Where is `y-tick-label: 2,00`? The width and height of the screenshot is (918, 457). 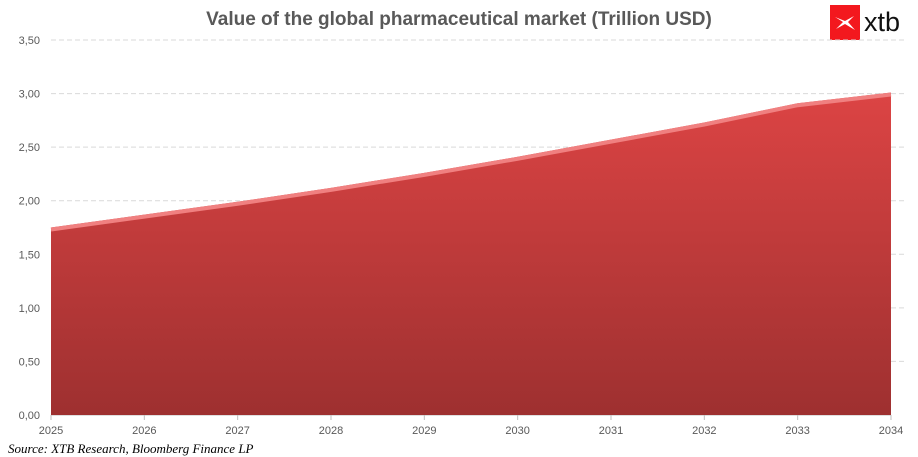 y-tick-label: 2,00 is located at coordinates (29, 202).